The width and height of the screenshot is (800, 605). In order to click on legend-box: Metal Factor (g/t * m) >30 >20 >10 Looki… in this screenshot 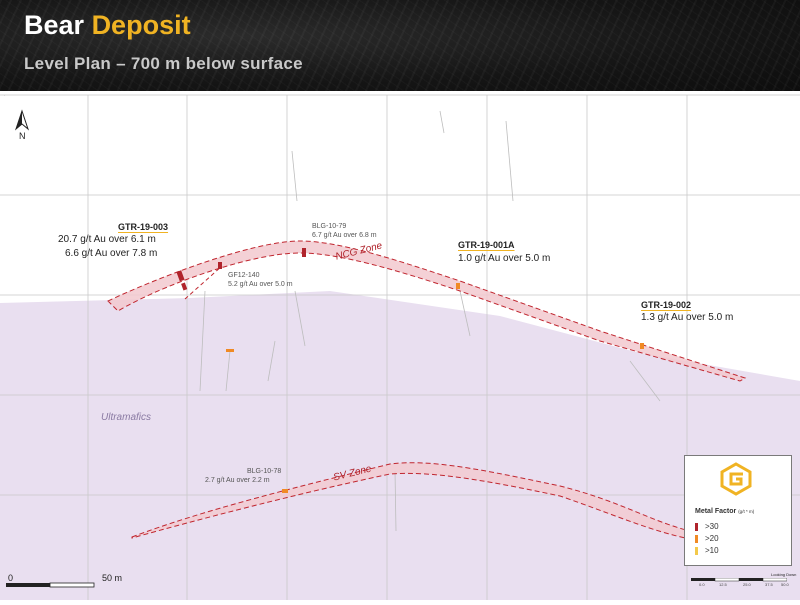, I will do `click(740, 521)`.